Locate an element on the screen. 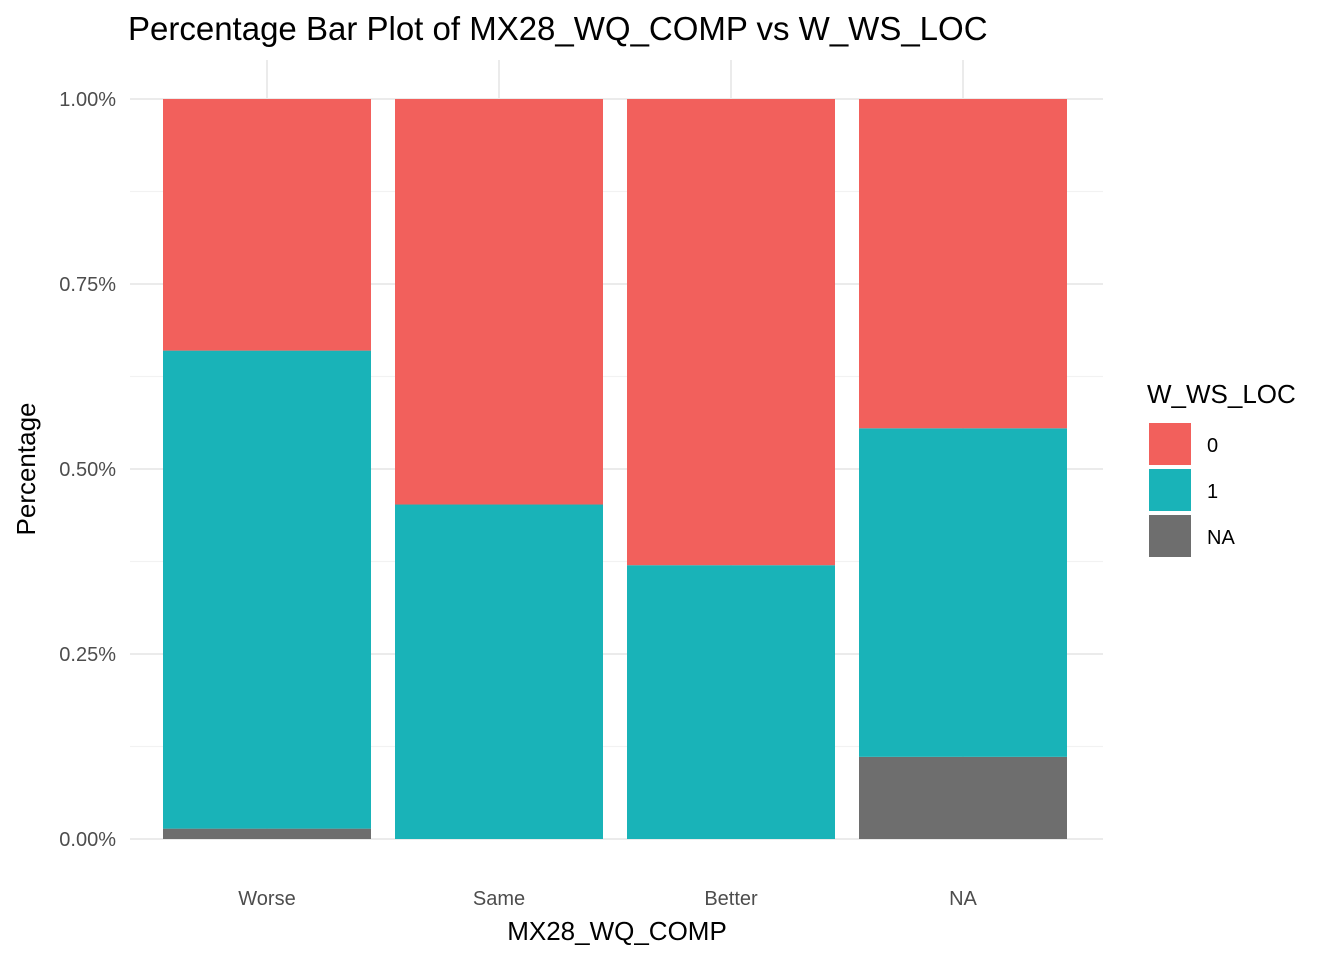 This screenshot has height=965, width=1344. y-tick-label: 0.00% is located at coordinates (87, 840).